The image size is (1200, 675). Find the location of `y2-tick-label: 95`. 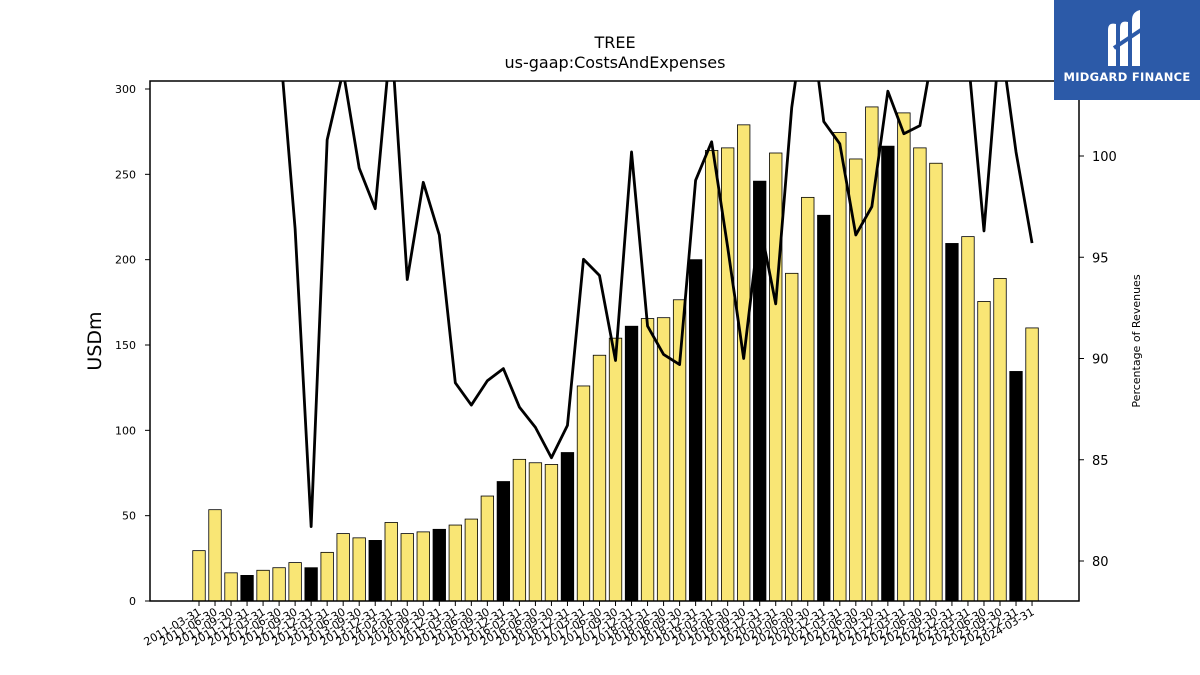

y2-tick-label: 95 is located at coordinates (1100, 258).